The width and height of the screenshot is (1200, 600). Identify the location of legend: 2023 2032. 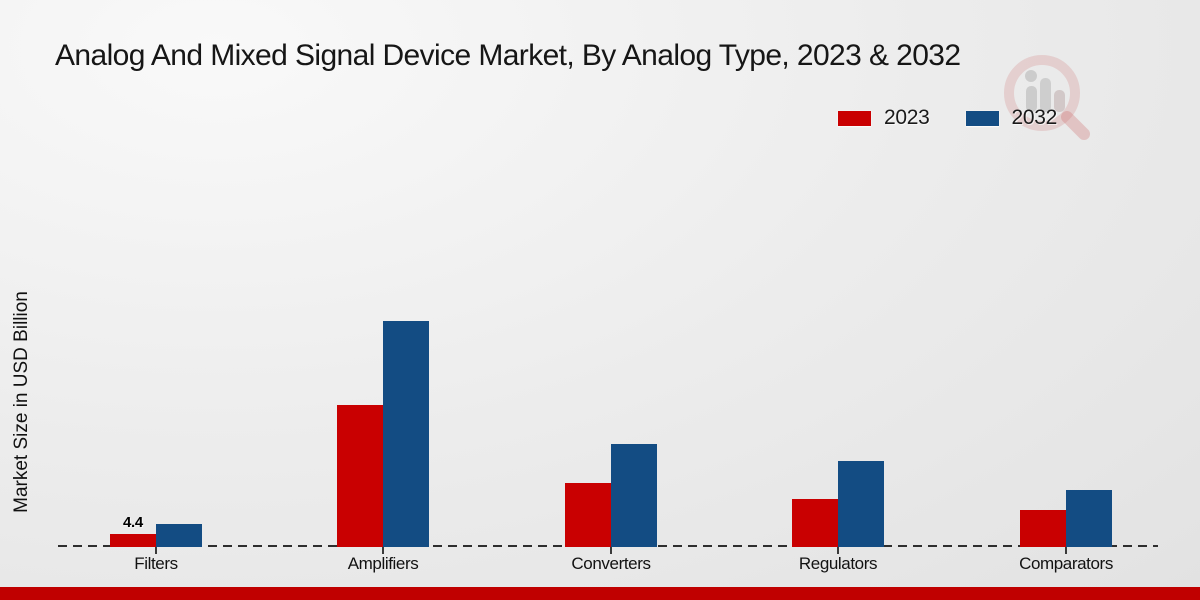
(947, 118).